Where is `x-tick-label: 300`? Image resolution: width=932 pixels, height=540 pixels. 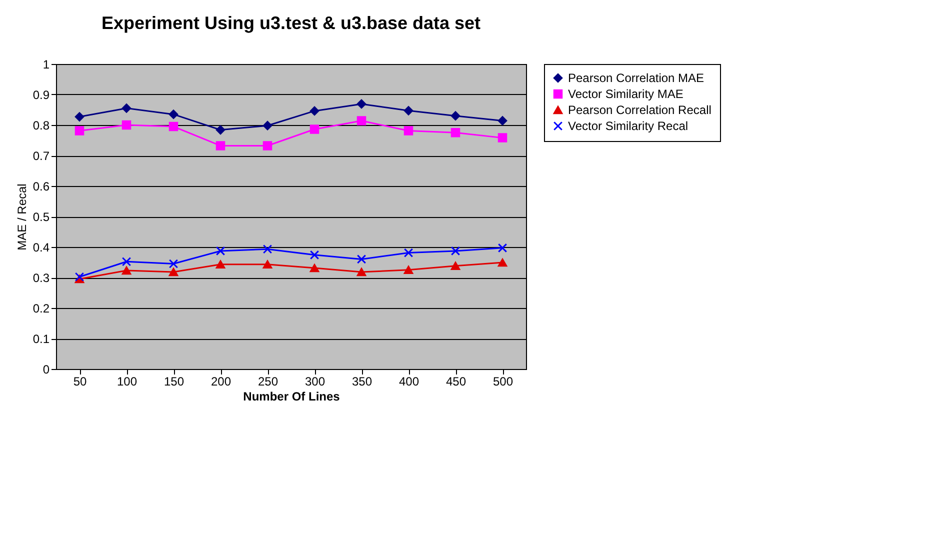 x-tick-label: 300 is located at coordinates (315, 381).